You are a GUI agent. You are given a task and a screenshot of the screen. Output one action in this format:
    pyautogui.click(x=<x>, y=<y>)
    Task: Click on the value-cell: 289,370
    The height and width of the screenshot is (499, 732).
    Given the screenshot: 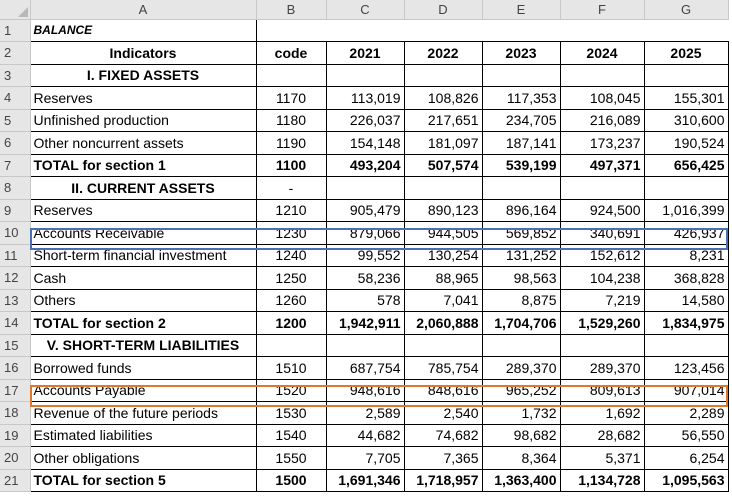 What is the action you would take?
    pyautogui.click(x=521, y=368)
    